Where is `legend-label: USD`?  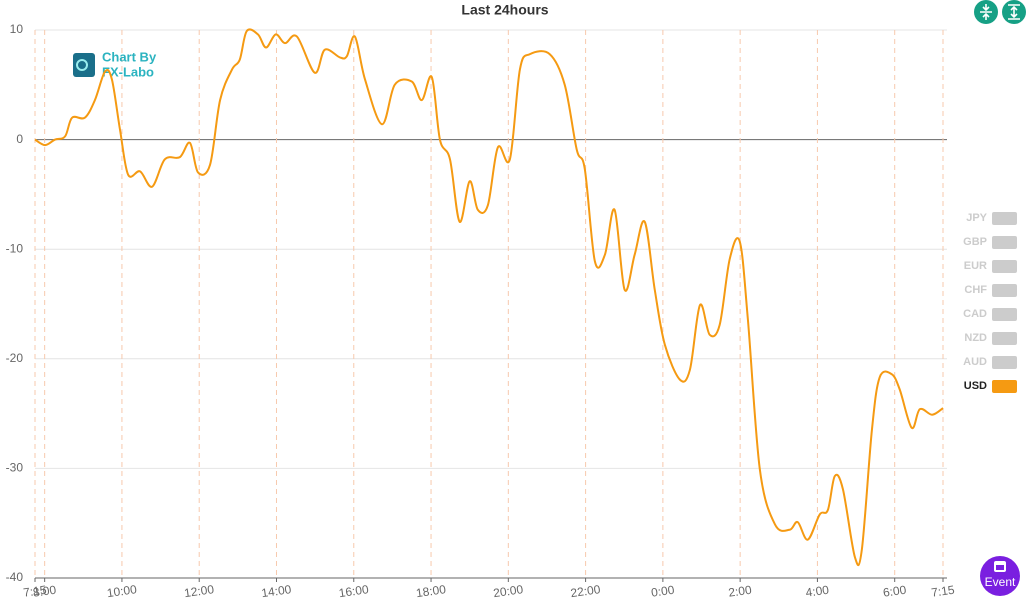
legend-label: USD is located at coordinates (975, 386).